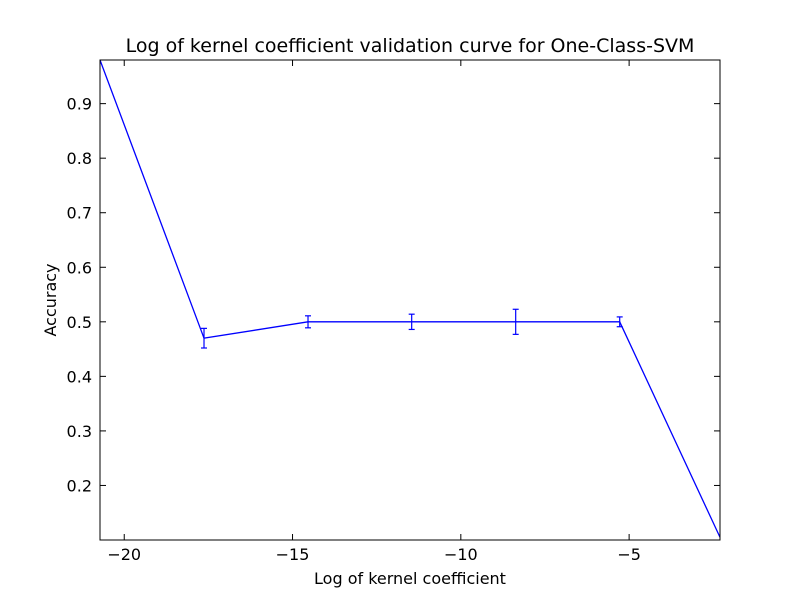 Image resolution: width=800 pixels, height=600 pixels. I want to click on y-tick-label: 0.4, so click(79, 376).